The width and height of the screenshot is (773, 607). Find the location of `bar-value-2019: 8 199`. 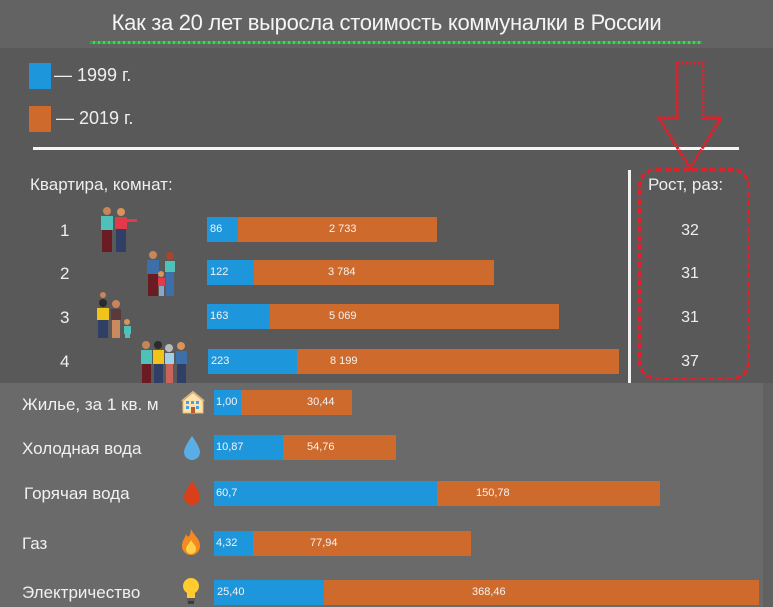

bar-value-2019: 8 199 is located at coordinates (344, 361).